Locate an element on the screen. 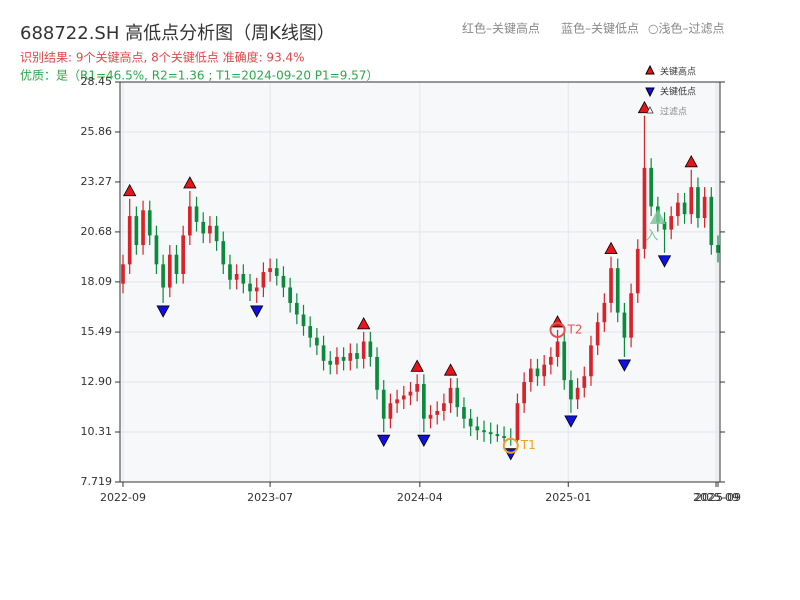  top-legend: 蓝色–关键低点 is located at coordinates (600, 29).